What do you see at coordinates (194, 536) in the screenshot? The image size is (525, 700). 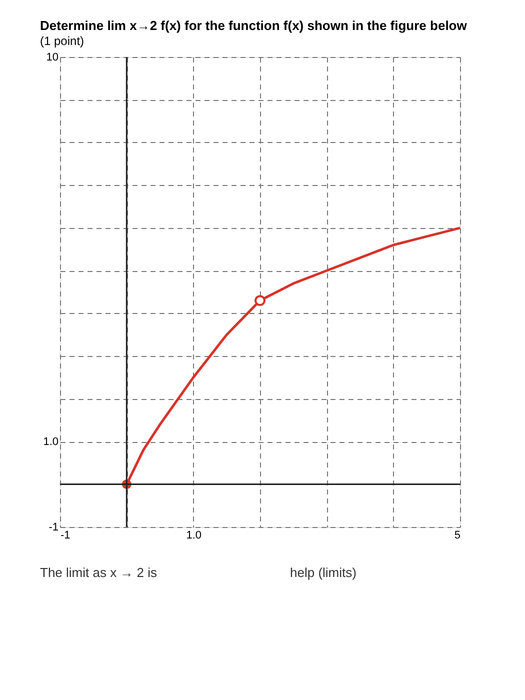 I see `x-tick-label: 1.0` at bounding box center [194, 536].